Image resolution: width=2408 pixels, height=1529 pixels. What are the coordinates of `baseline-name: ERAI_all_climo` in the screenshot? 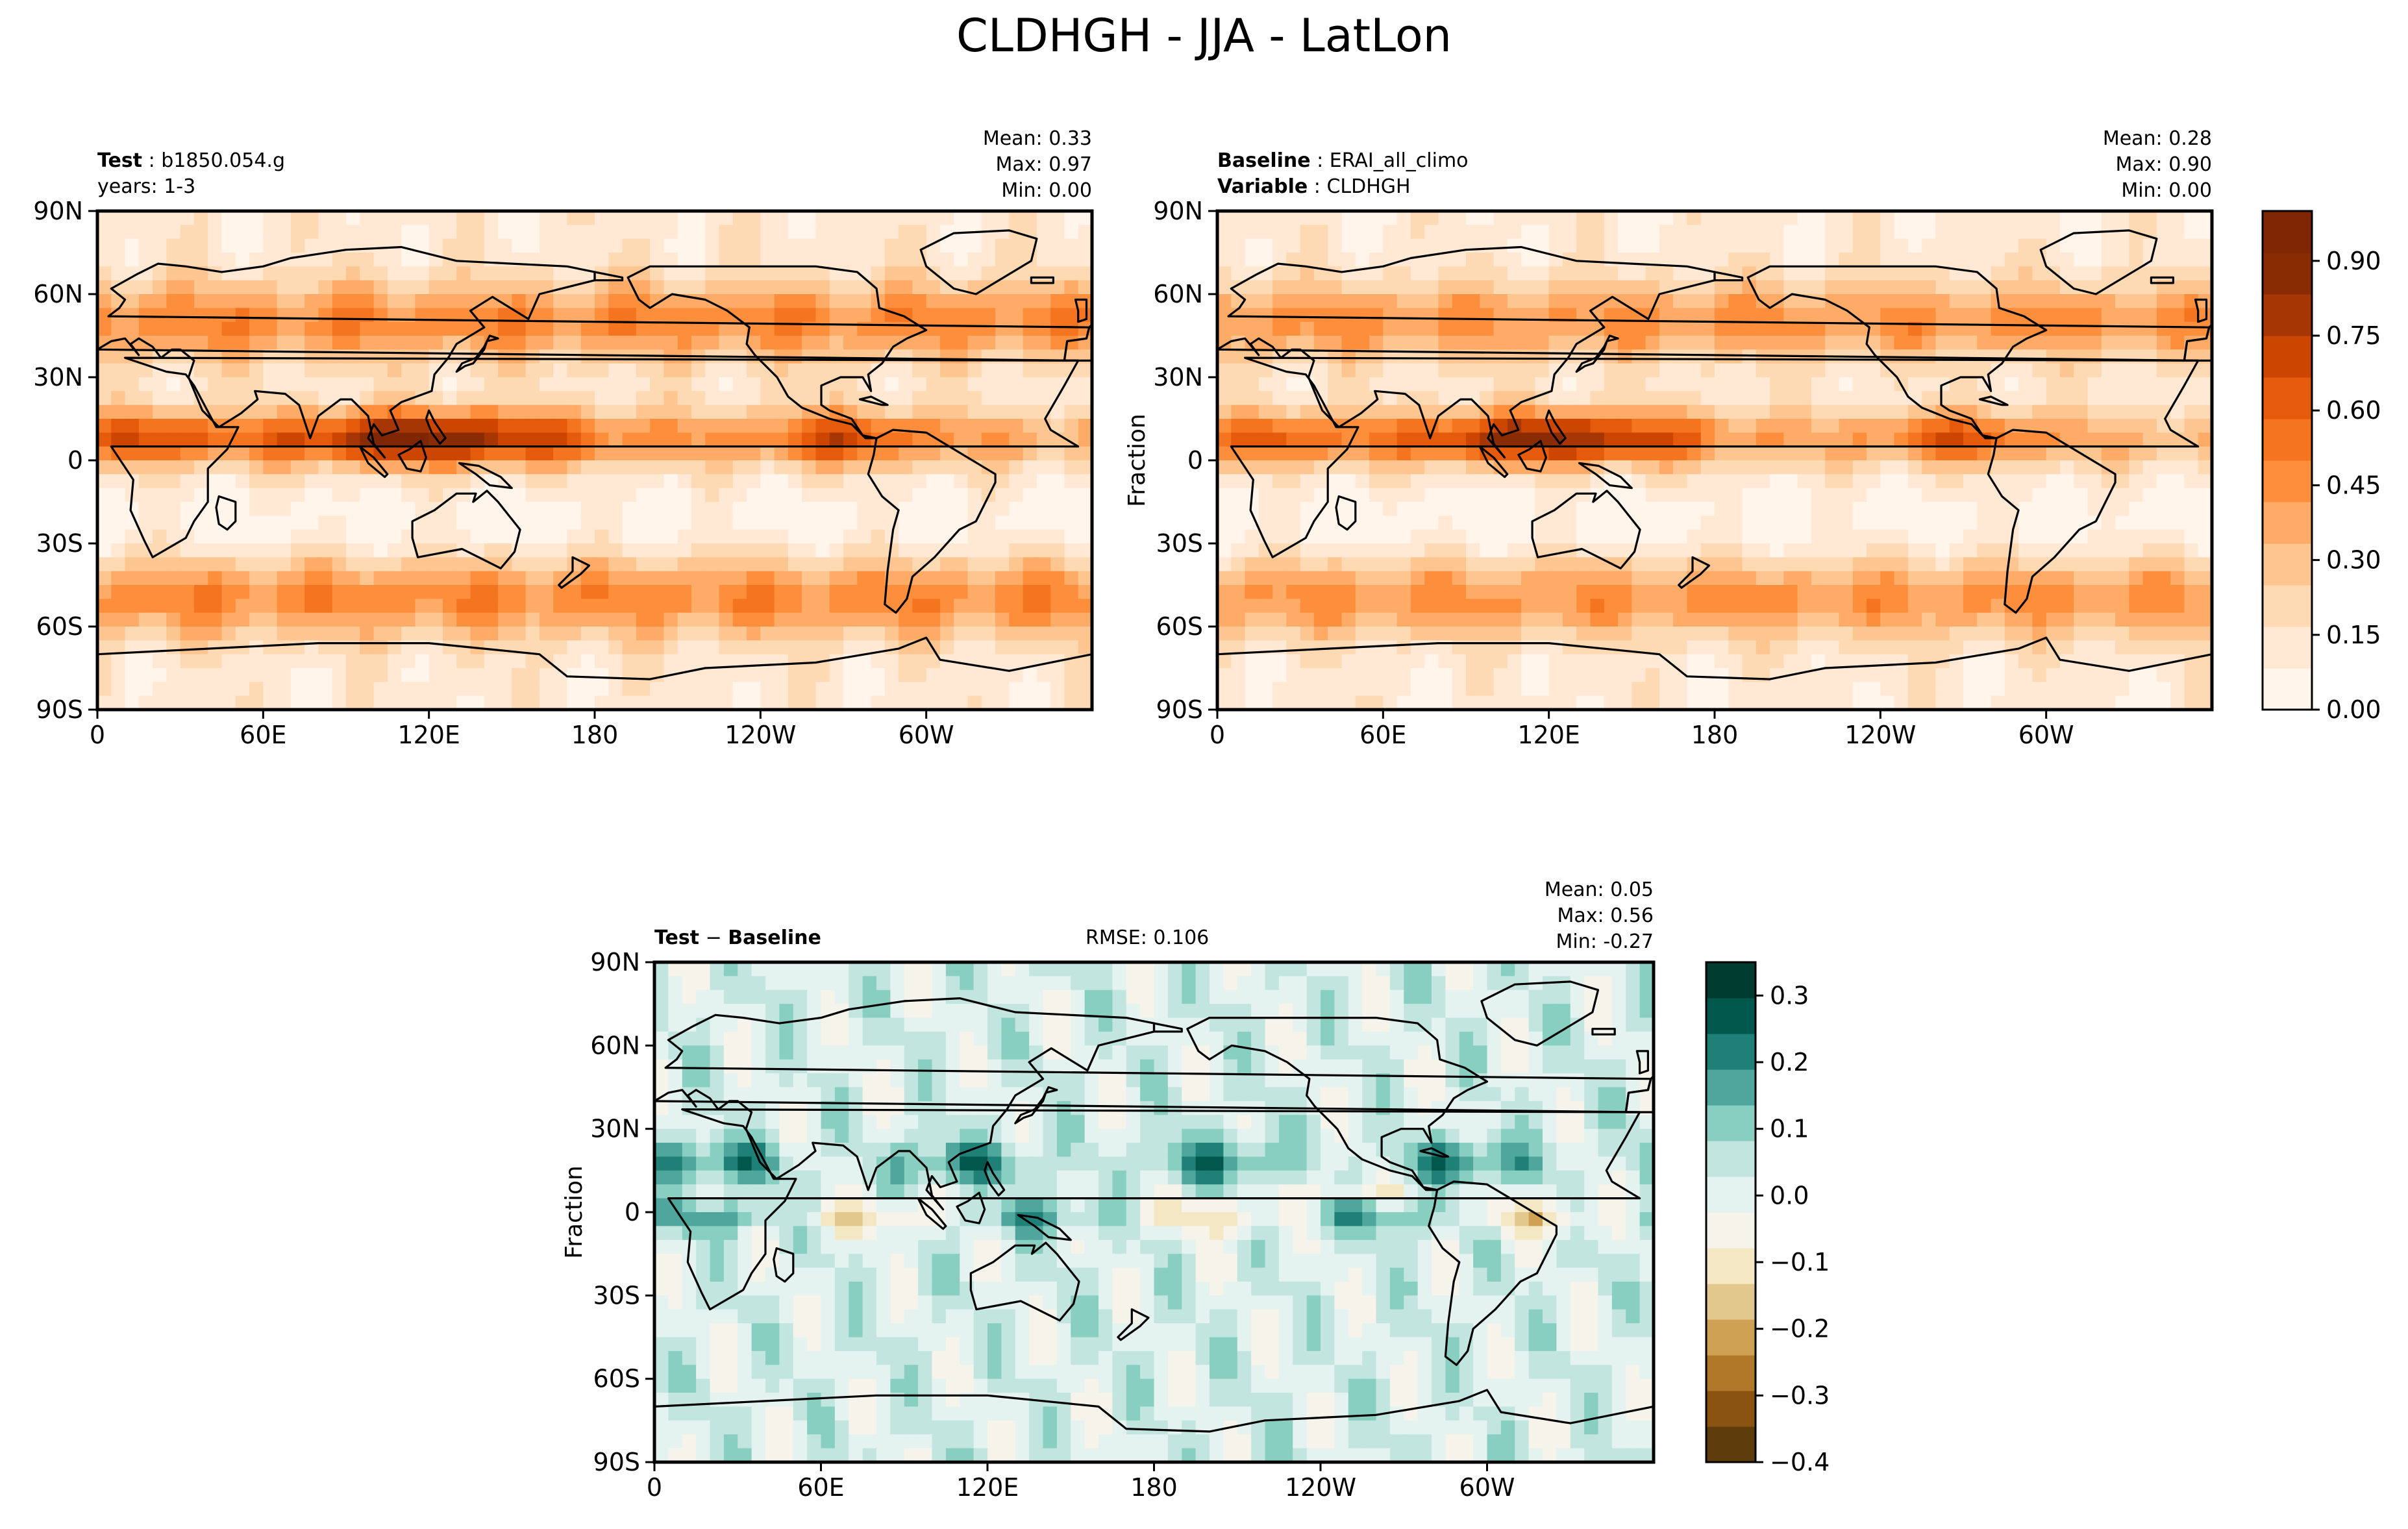 It's located at (1399, 160).